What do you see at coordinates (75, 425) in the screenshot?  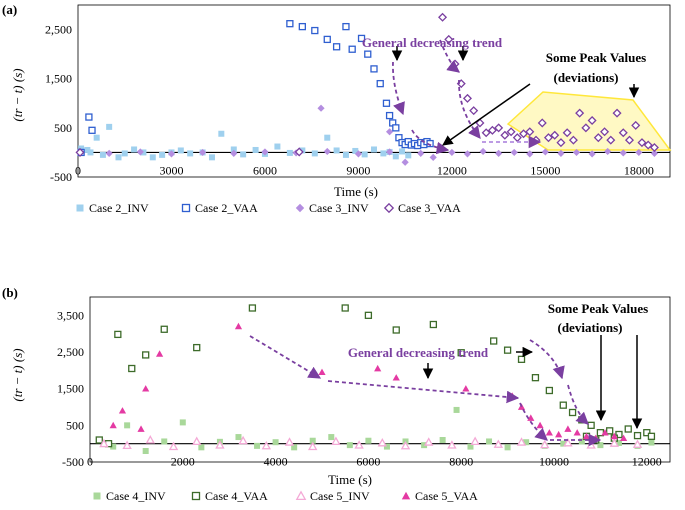 I see `y-tick-label: 500` at bounding box center [75, 425].